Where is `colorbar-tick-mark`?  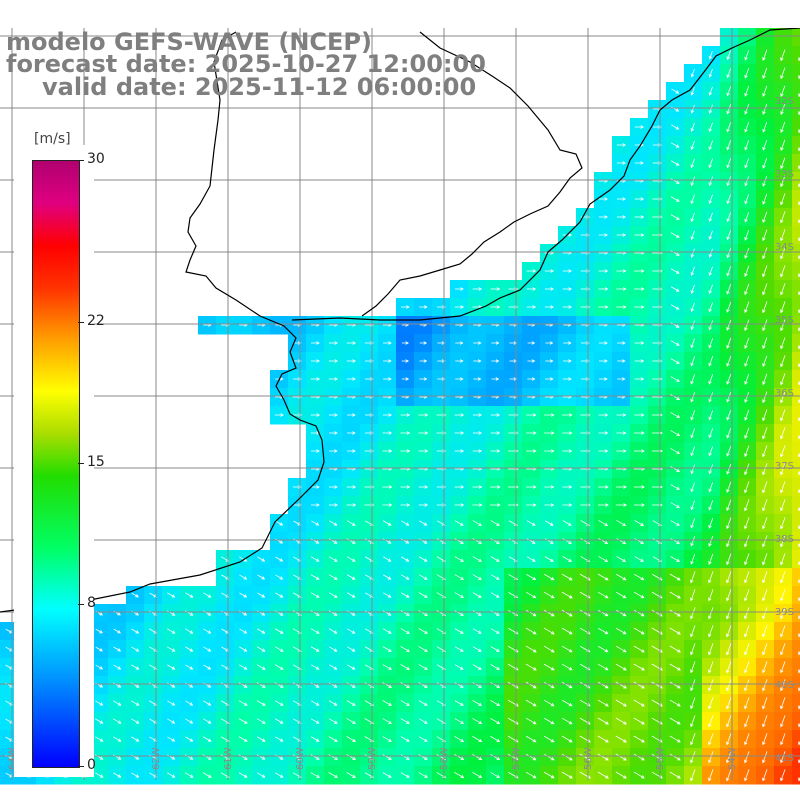
colorbar-tick-mark is located at coordinates (81, 766).